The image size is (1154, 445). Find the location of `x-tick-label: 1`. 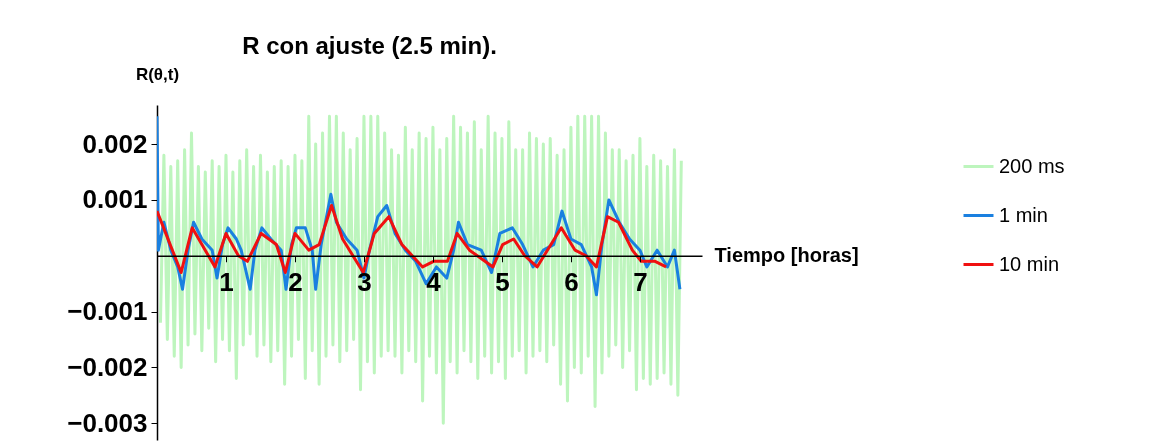

x-tick-label: 1 is located at coordinates (226, 282).